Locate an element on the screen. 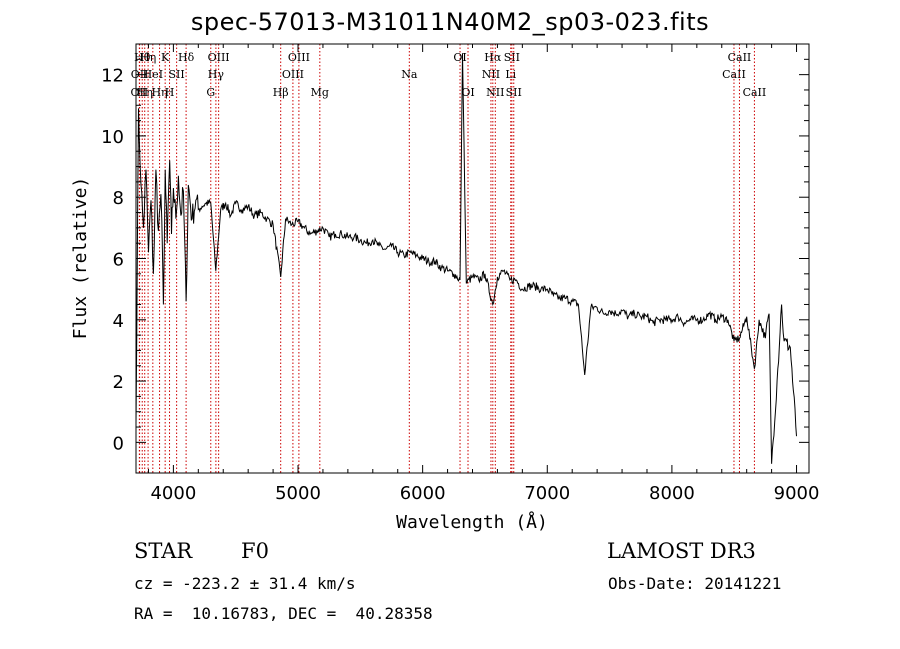 This screenshot has height=649, width=900. x-tick-label: 5000 is located at coordinates (298, 493).